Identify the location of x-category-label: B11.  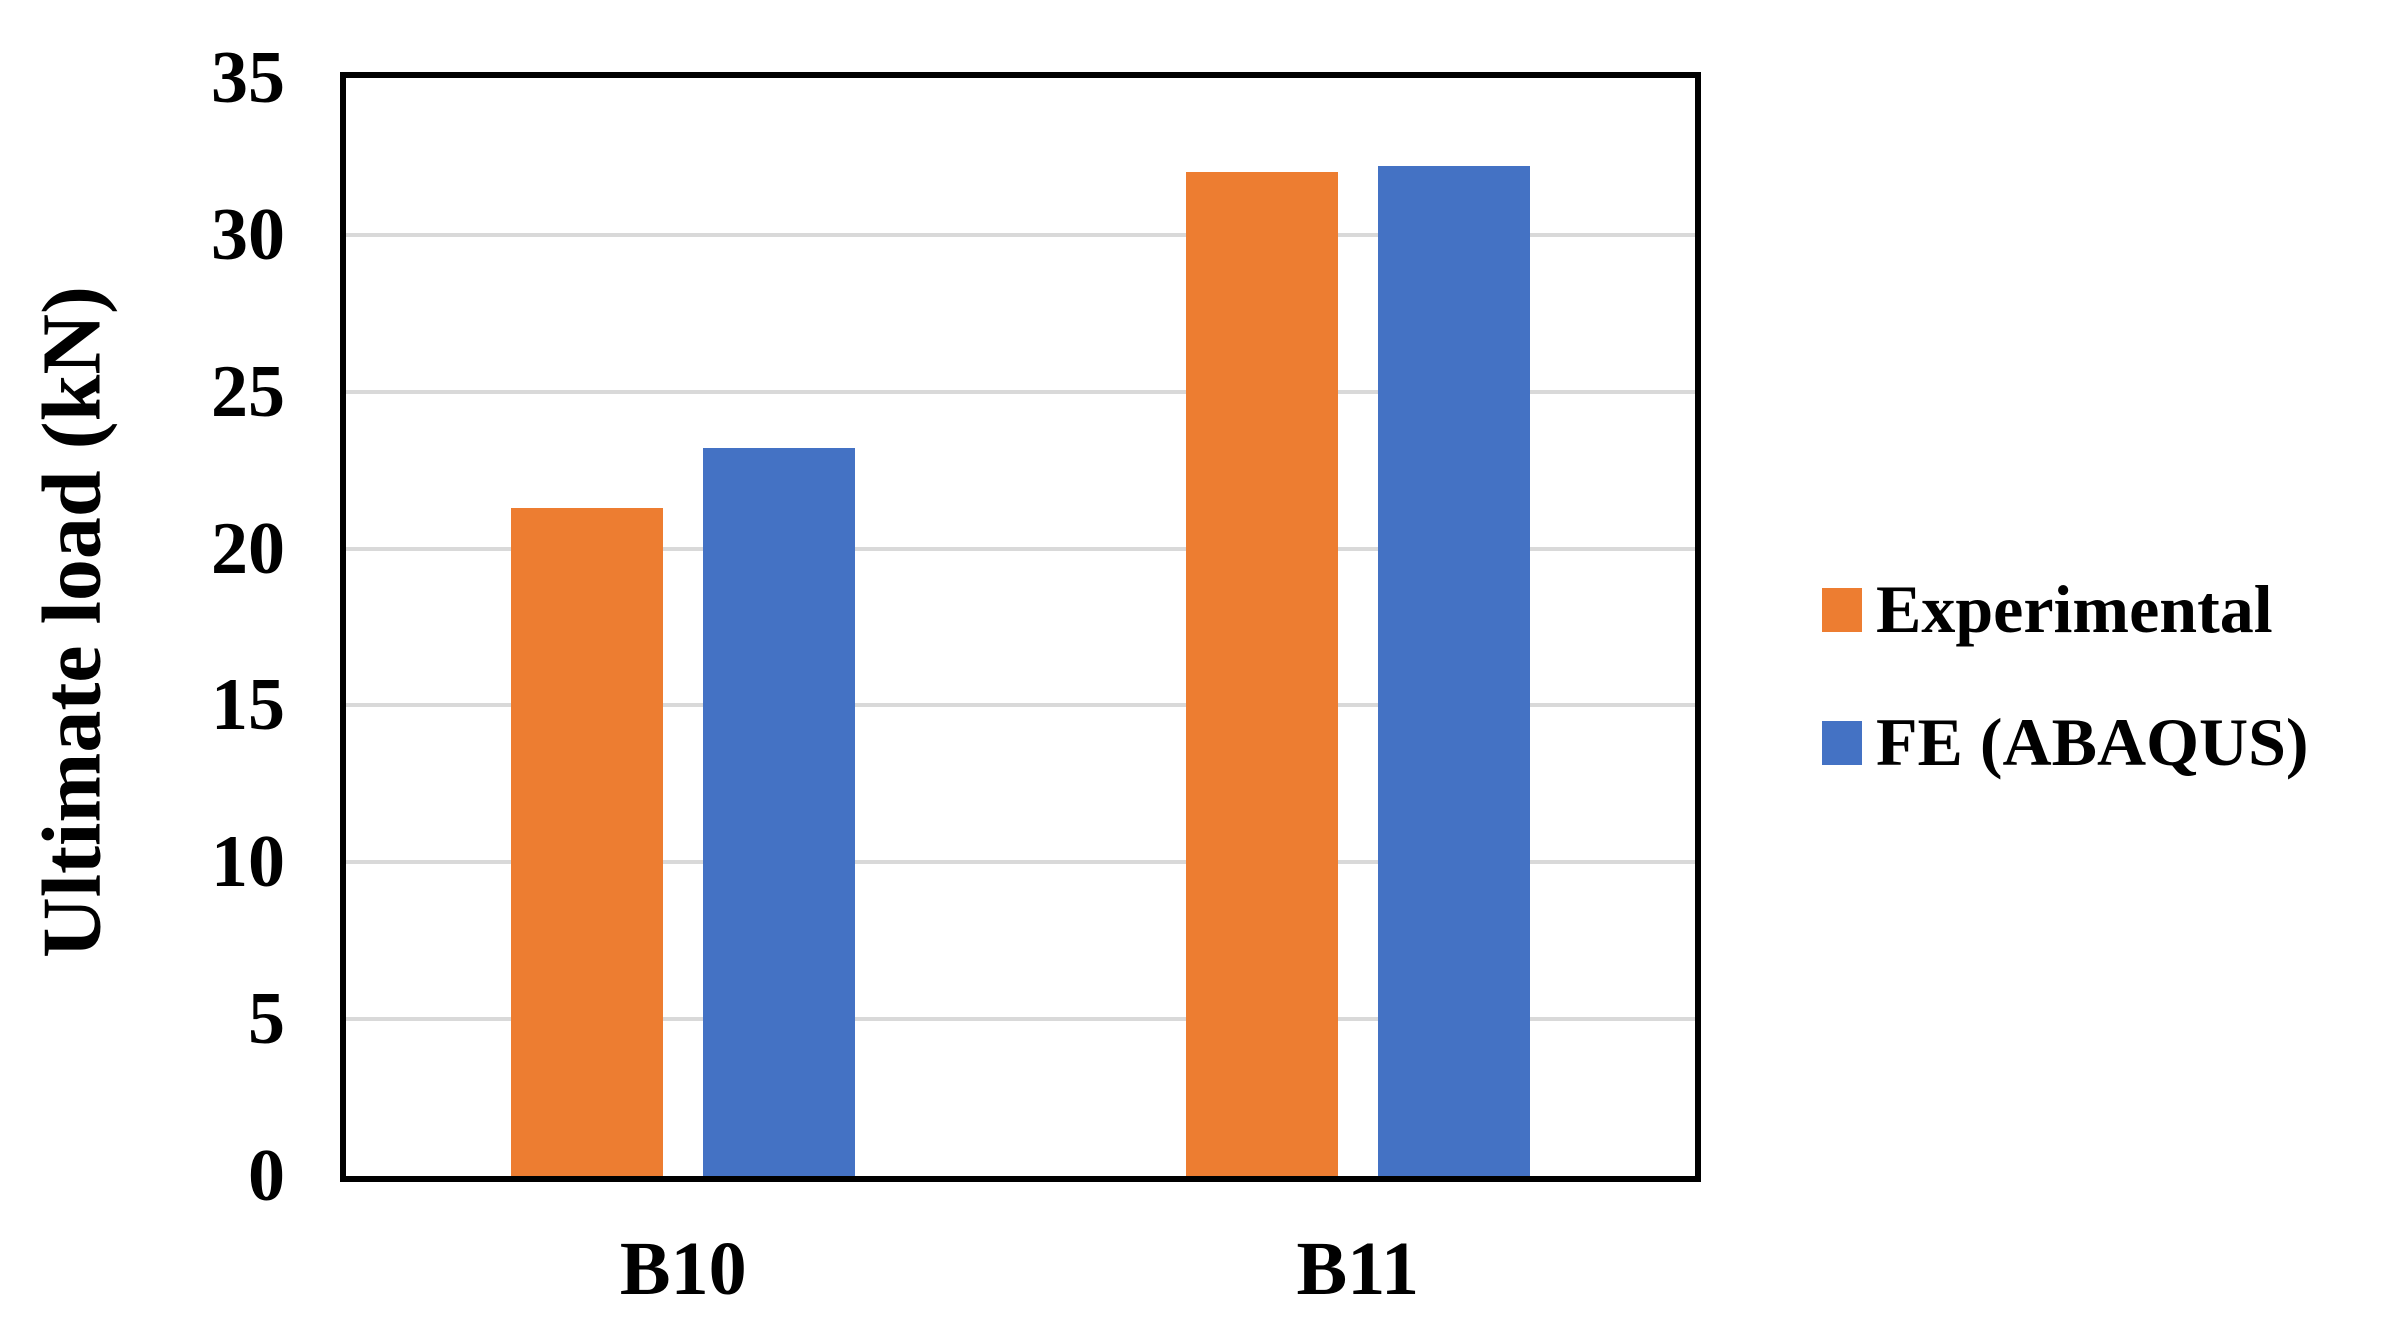
(1358, 1269).